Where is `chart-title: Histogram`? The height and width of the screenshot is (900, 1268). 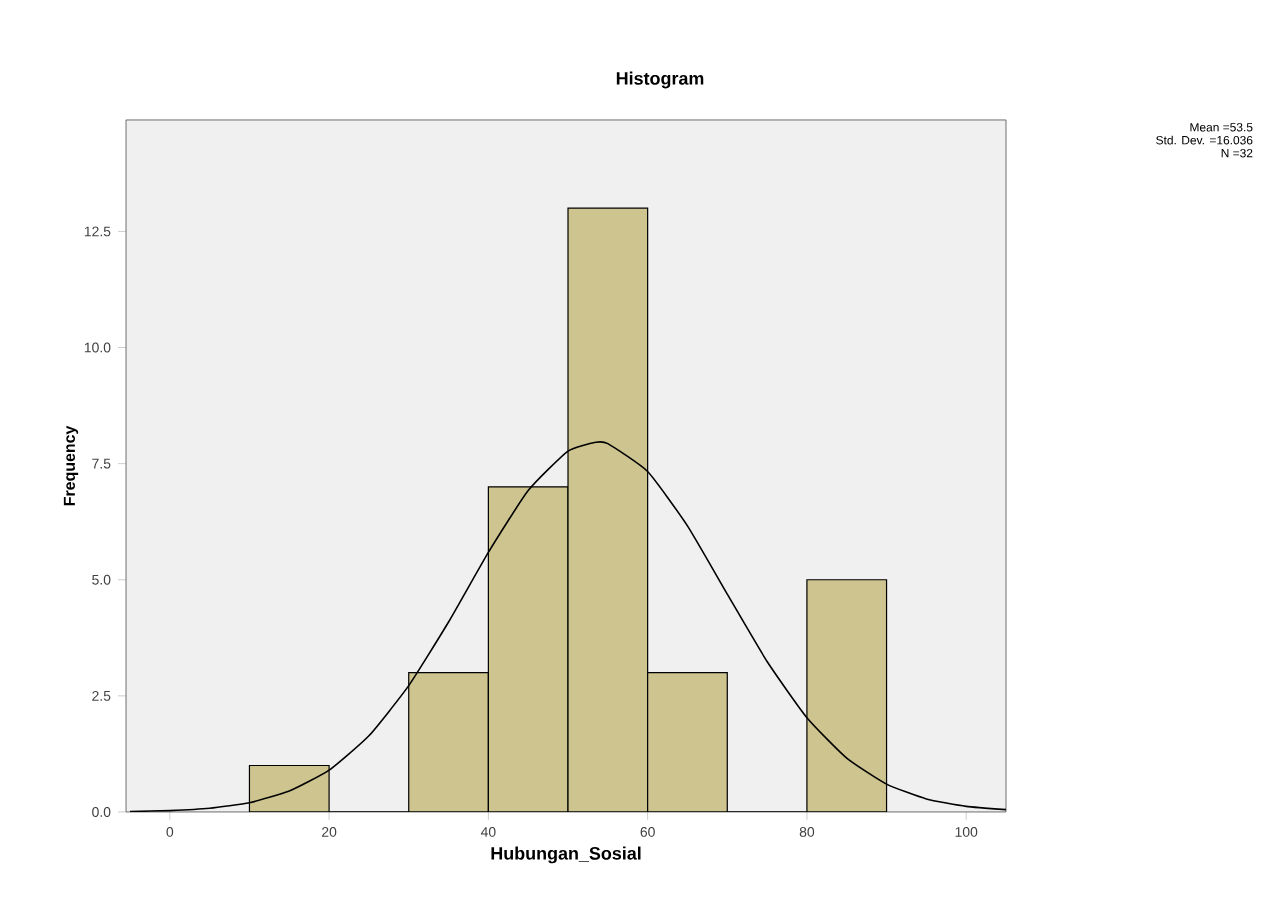 chart-title: Histogram is located at coordinates (660, 80).